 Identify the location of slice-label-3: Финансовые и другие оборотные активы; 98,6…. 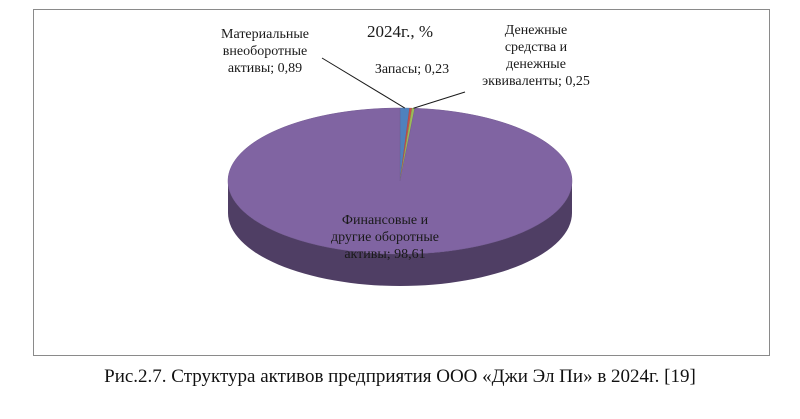
(385, 237).